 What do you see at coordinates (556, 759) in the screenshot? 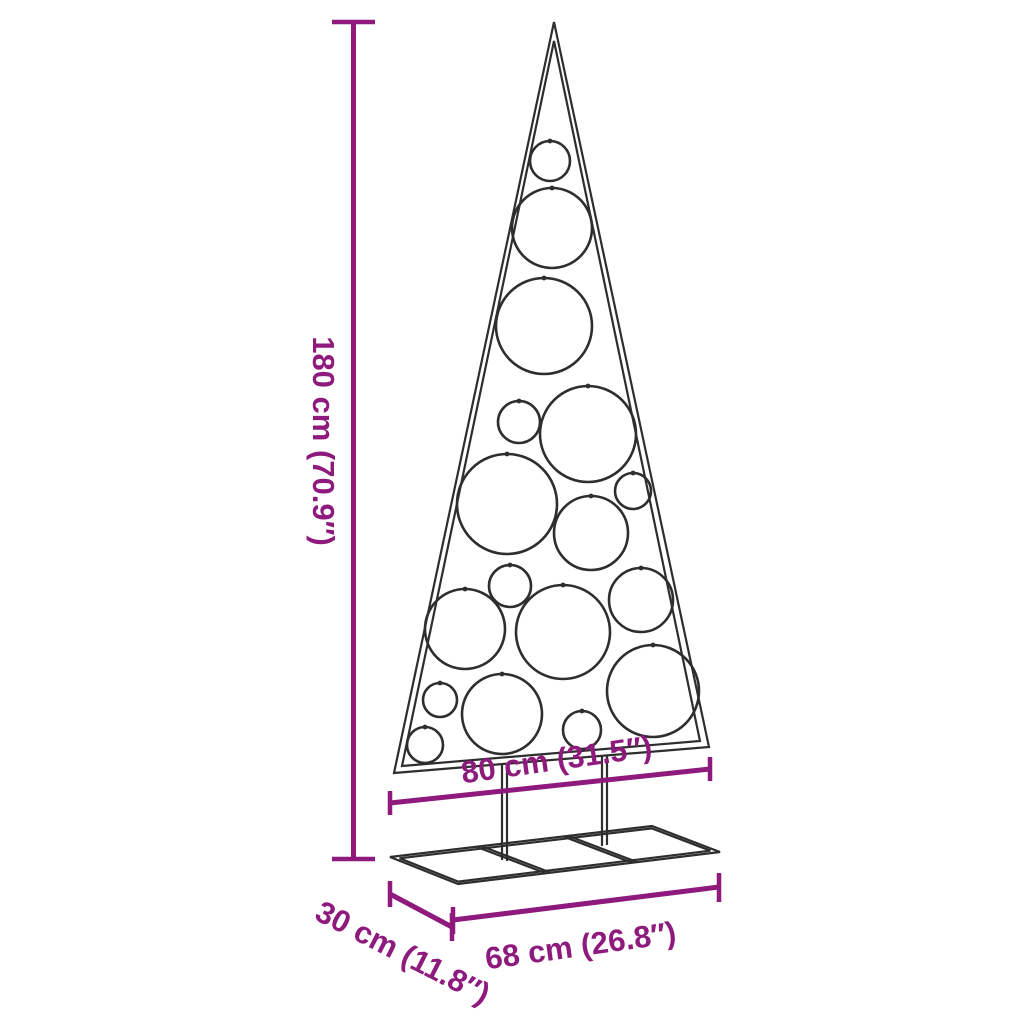
I see `width-dimension-label: 80 cm (31.5″)` at bounding box center [556, 759].